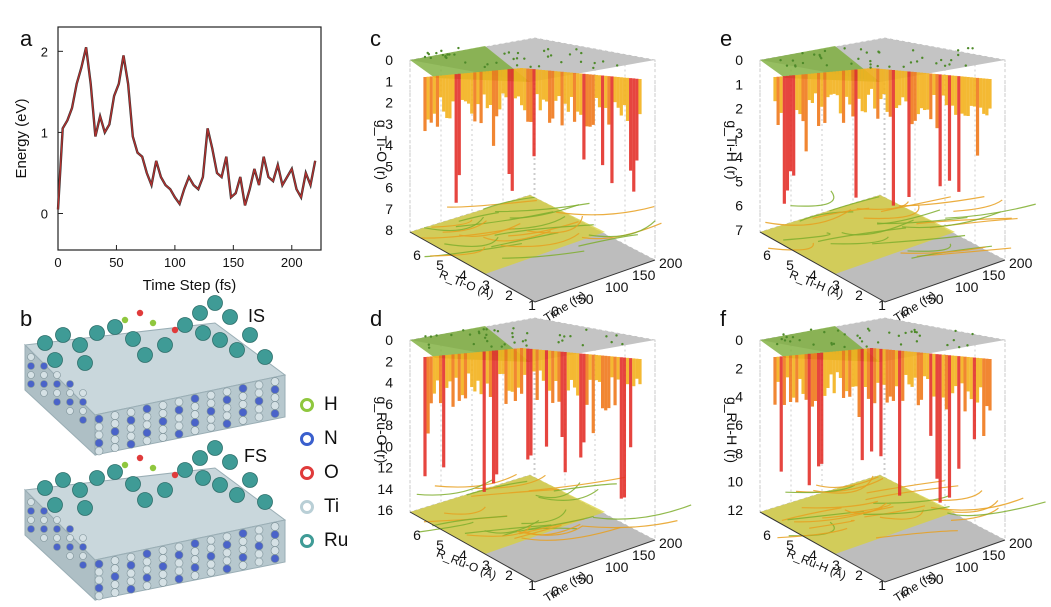 The width and height of the screenshot is (1051, 607). I want to click on z-tick-label: 0, so click(389, 60).